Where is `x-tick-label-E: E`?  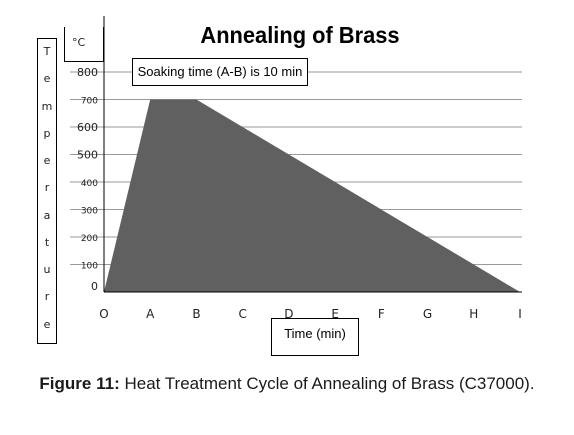
x-tick-label-E: E is located at coordinates (335, 314).